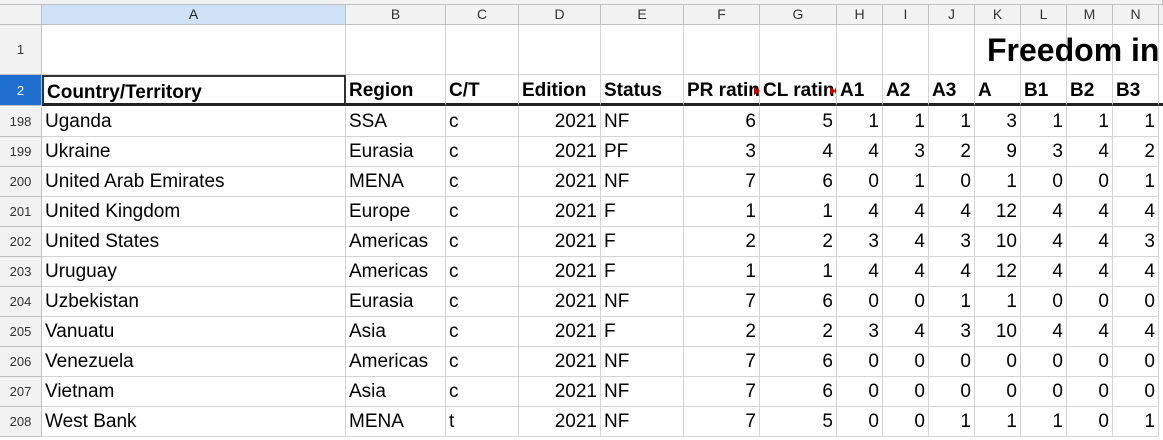  Describe the element at coordinates (1090, 15) in the screenshot. I see `column-header: M` at that location.